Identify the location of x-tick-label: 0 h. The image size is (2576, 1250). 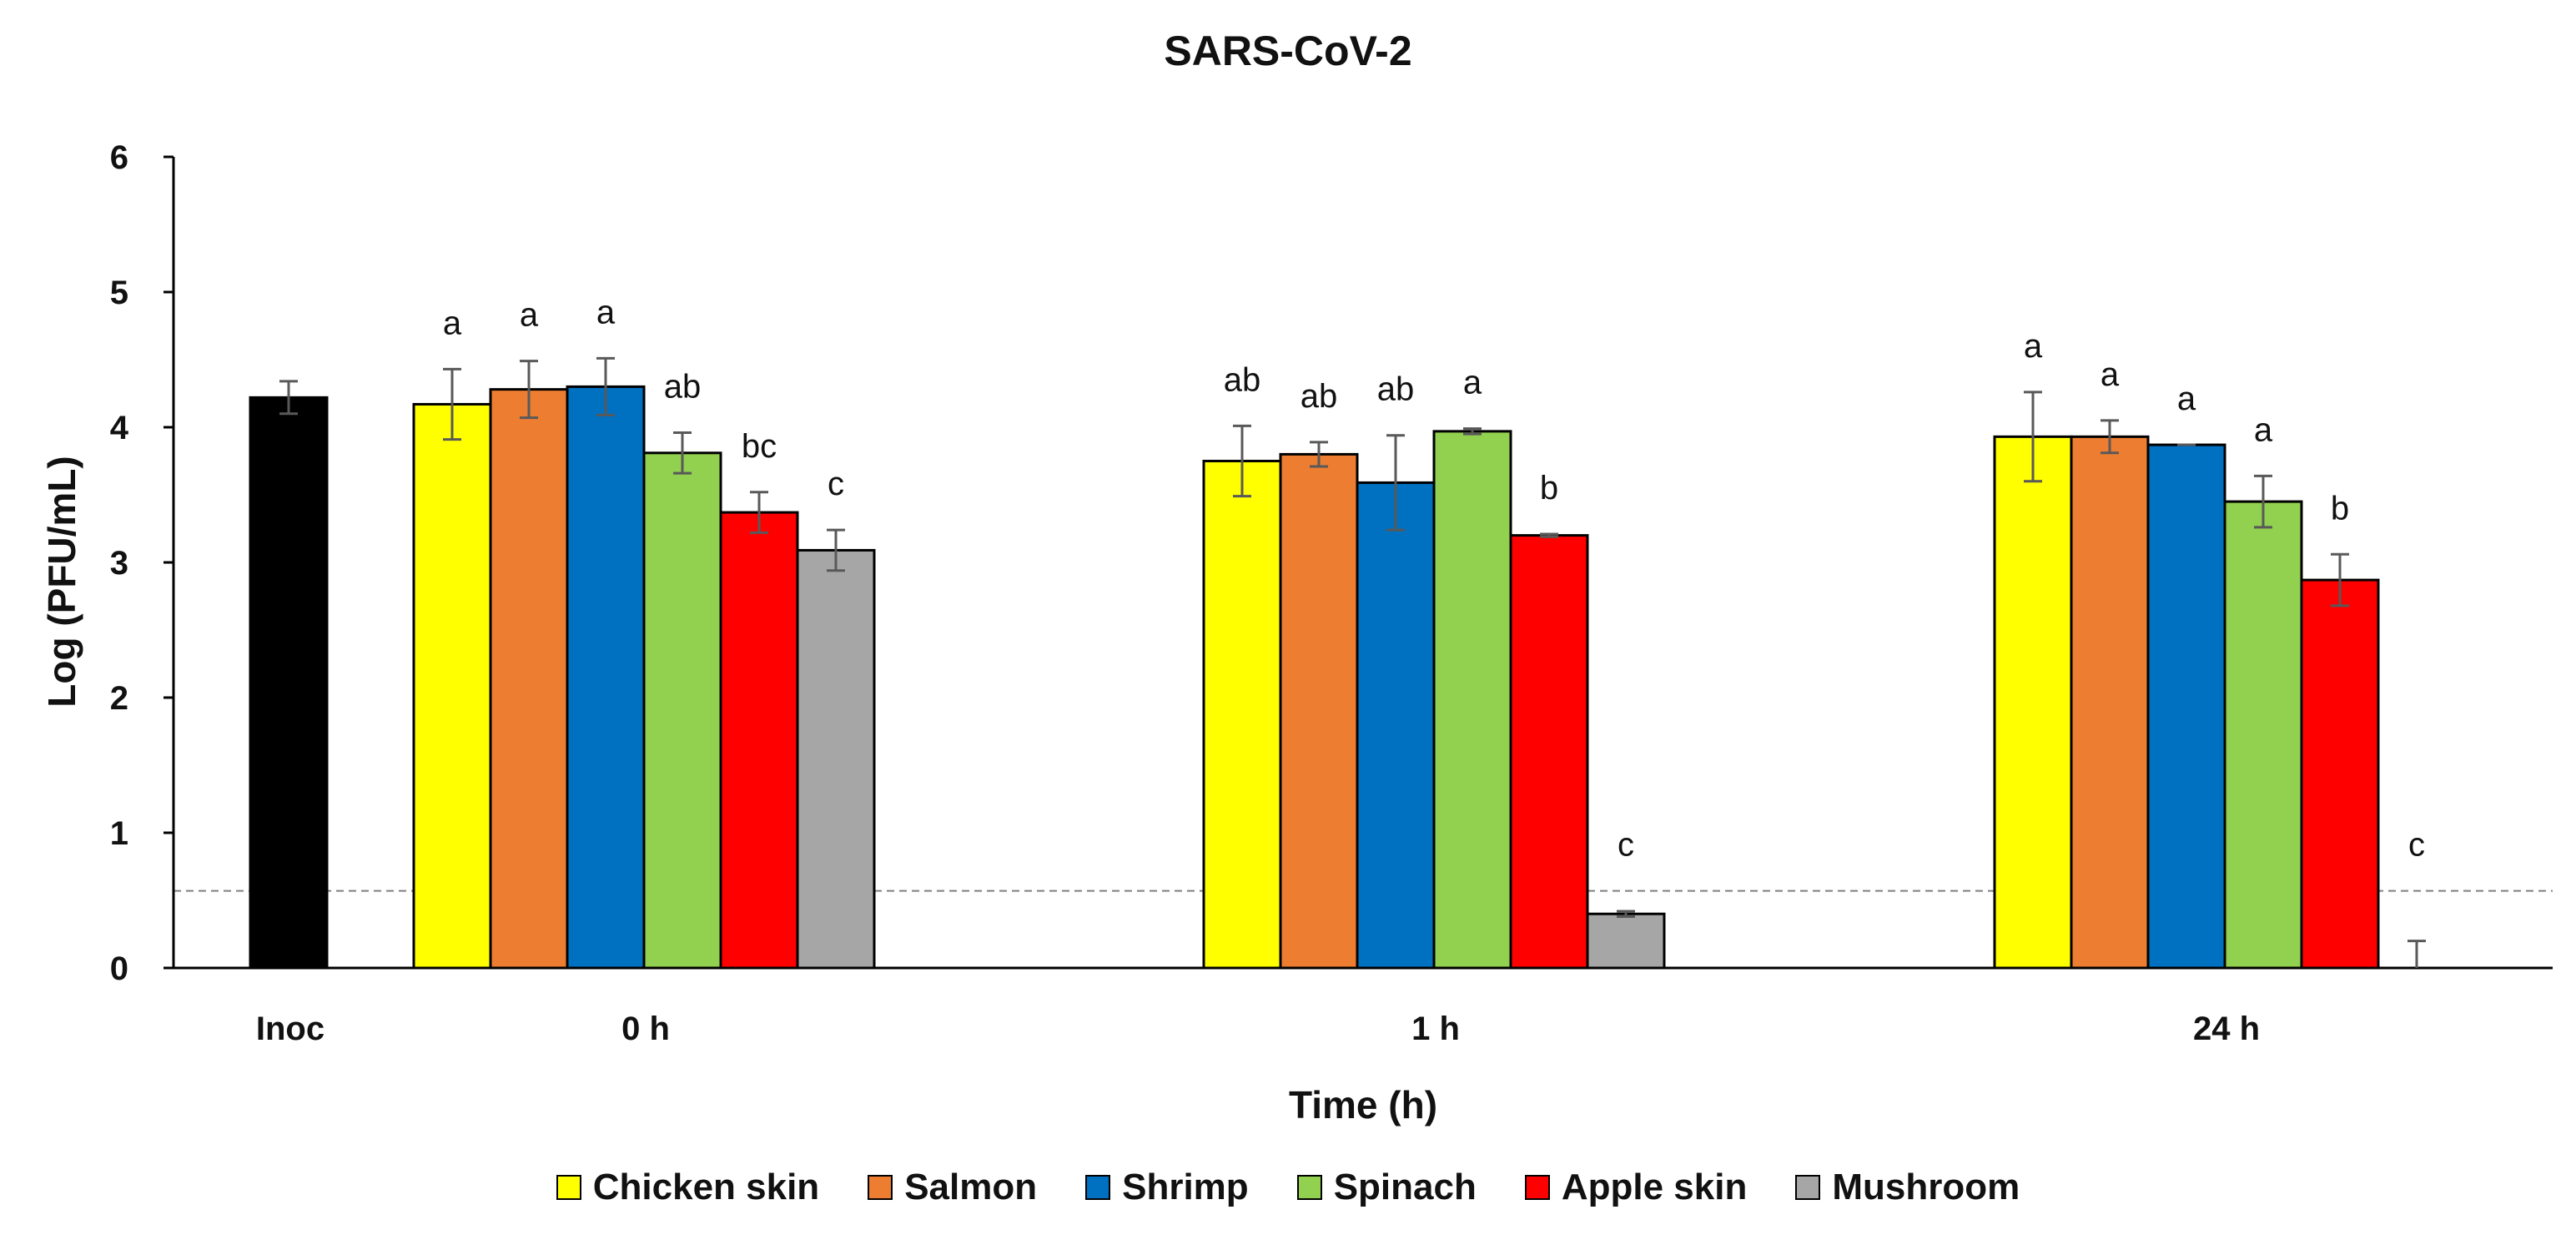
(645, 1029).